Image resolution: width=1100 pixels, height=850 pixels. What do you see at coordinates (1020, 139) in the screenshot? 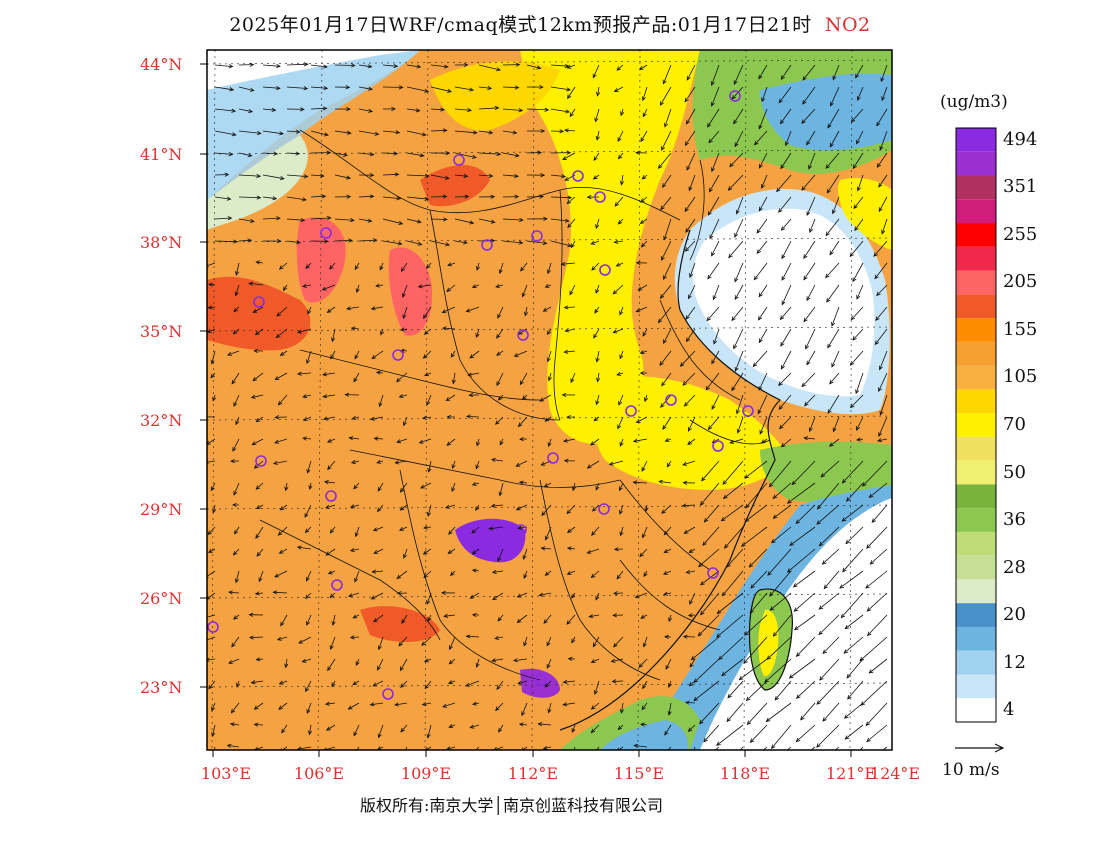
I see `colorbar-label: 494` at bounding box center [1020, 139].